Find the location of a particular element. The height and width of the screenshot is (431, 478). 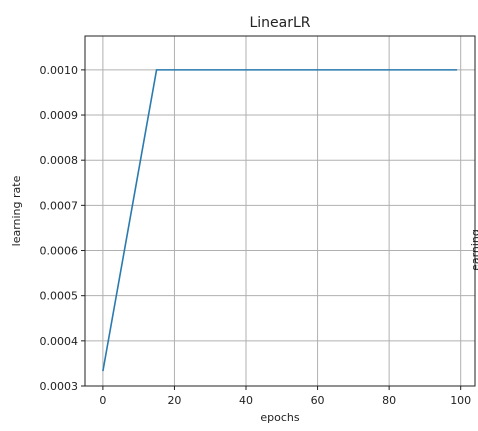

y-tick-label: 0.0005 is located at coordinates (59, 296).